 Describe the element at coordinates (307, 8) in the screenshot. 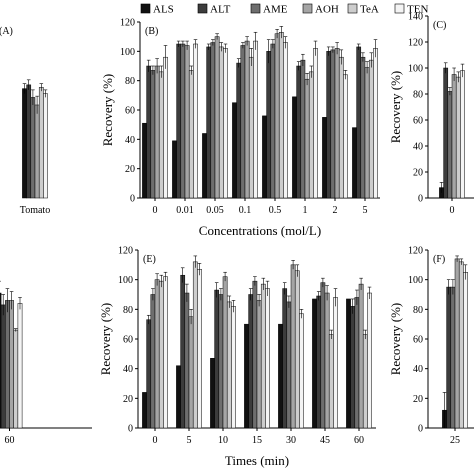

I see `legend-swatch-aoh` at that location.